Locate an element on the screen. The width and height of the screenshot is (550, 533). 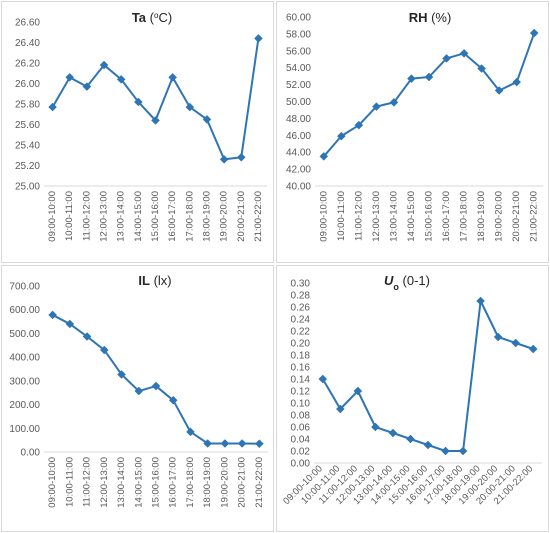
y-tick-label: 0.16 is located at coordinates (301, 368).